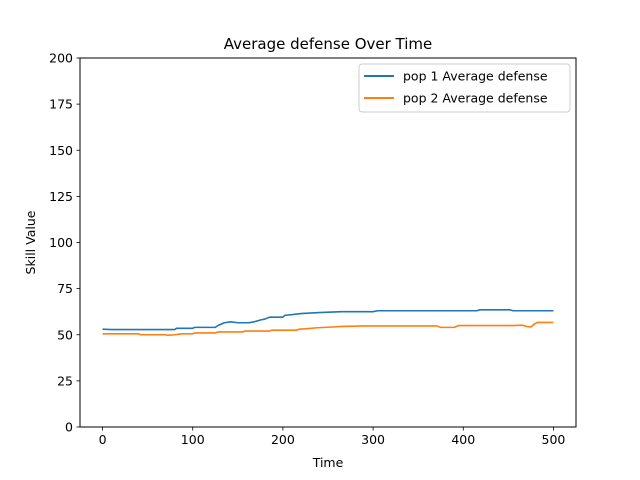 The width and height of the screenshot is (640, 480). I want to click on x-tick-label: 500, so click(554, 439).